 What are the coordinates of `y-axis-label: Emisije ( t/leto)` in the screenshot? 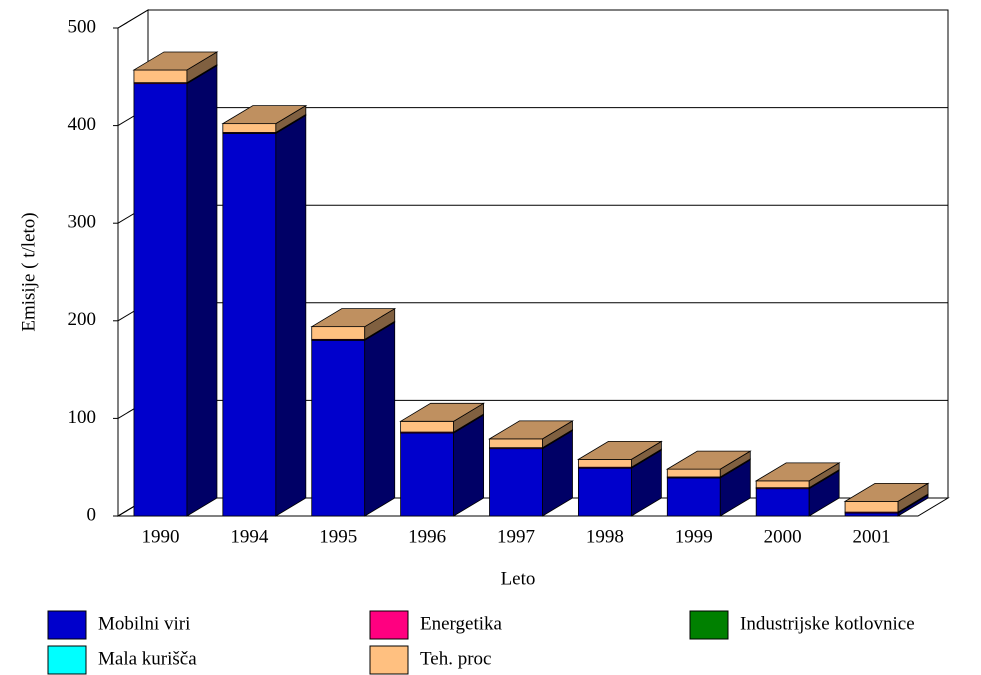 It's located at (28, 271).